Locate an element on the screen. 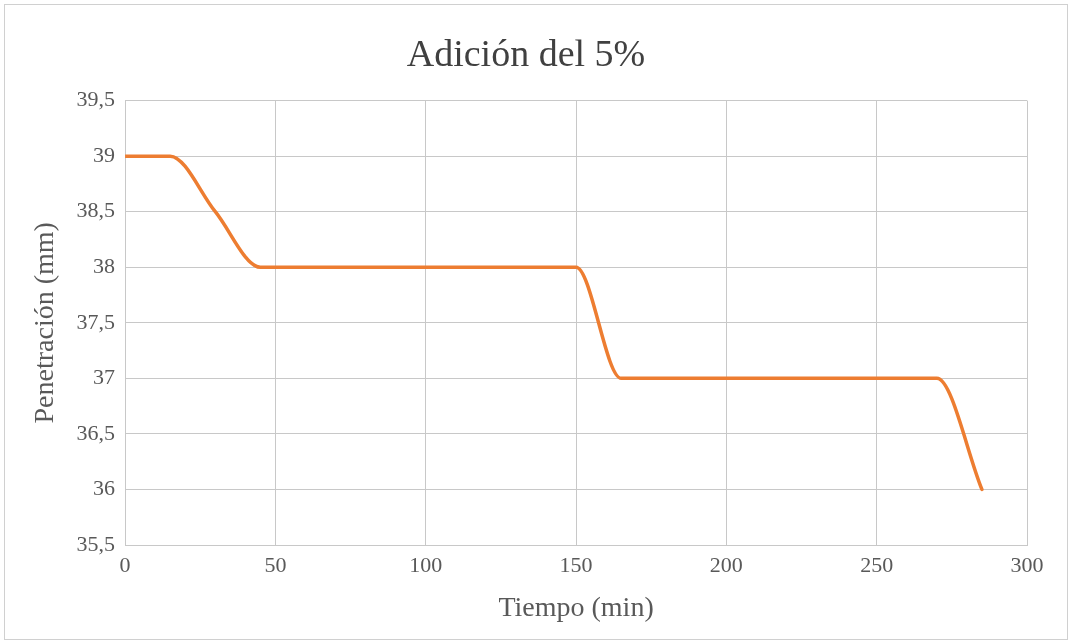  x-tick-label: 50 is located at coordinates (275, 564).